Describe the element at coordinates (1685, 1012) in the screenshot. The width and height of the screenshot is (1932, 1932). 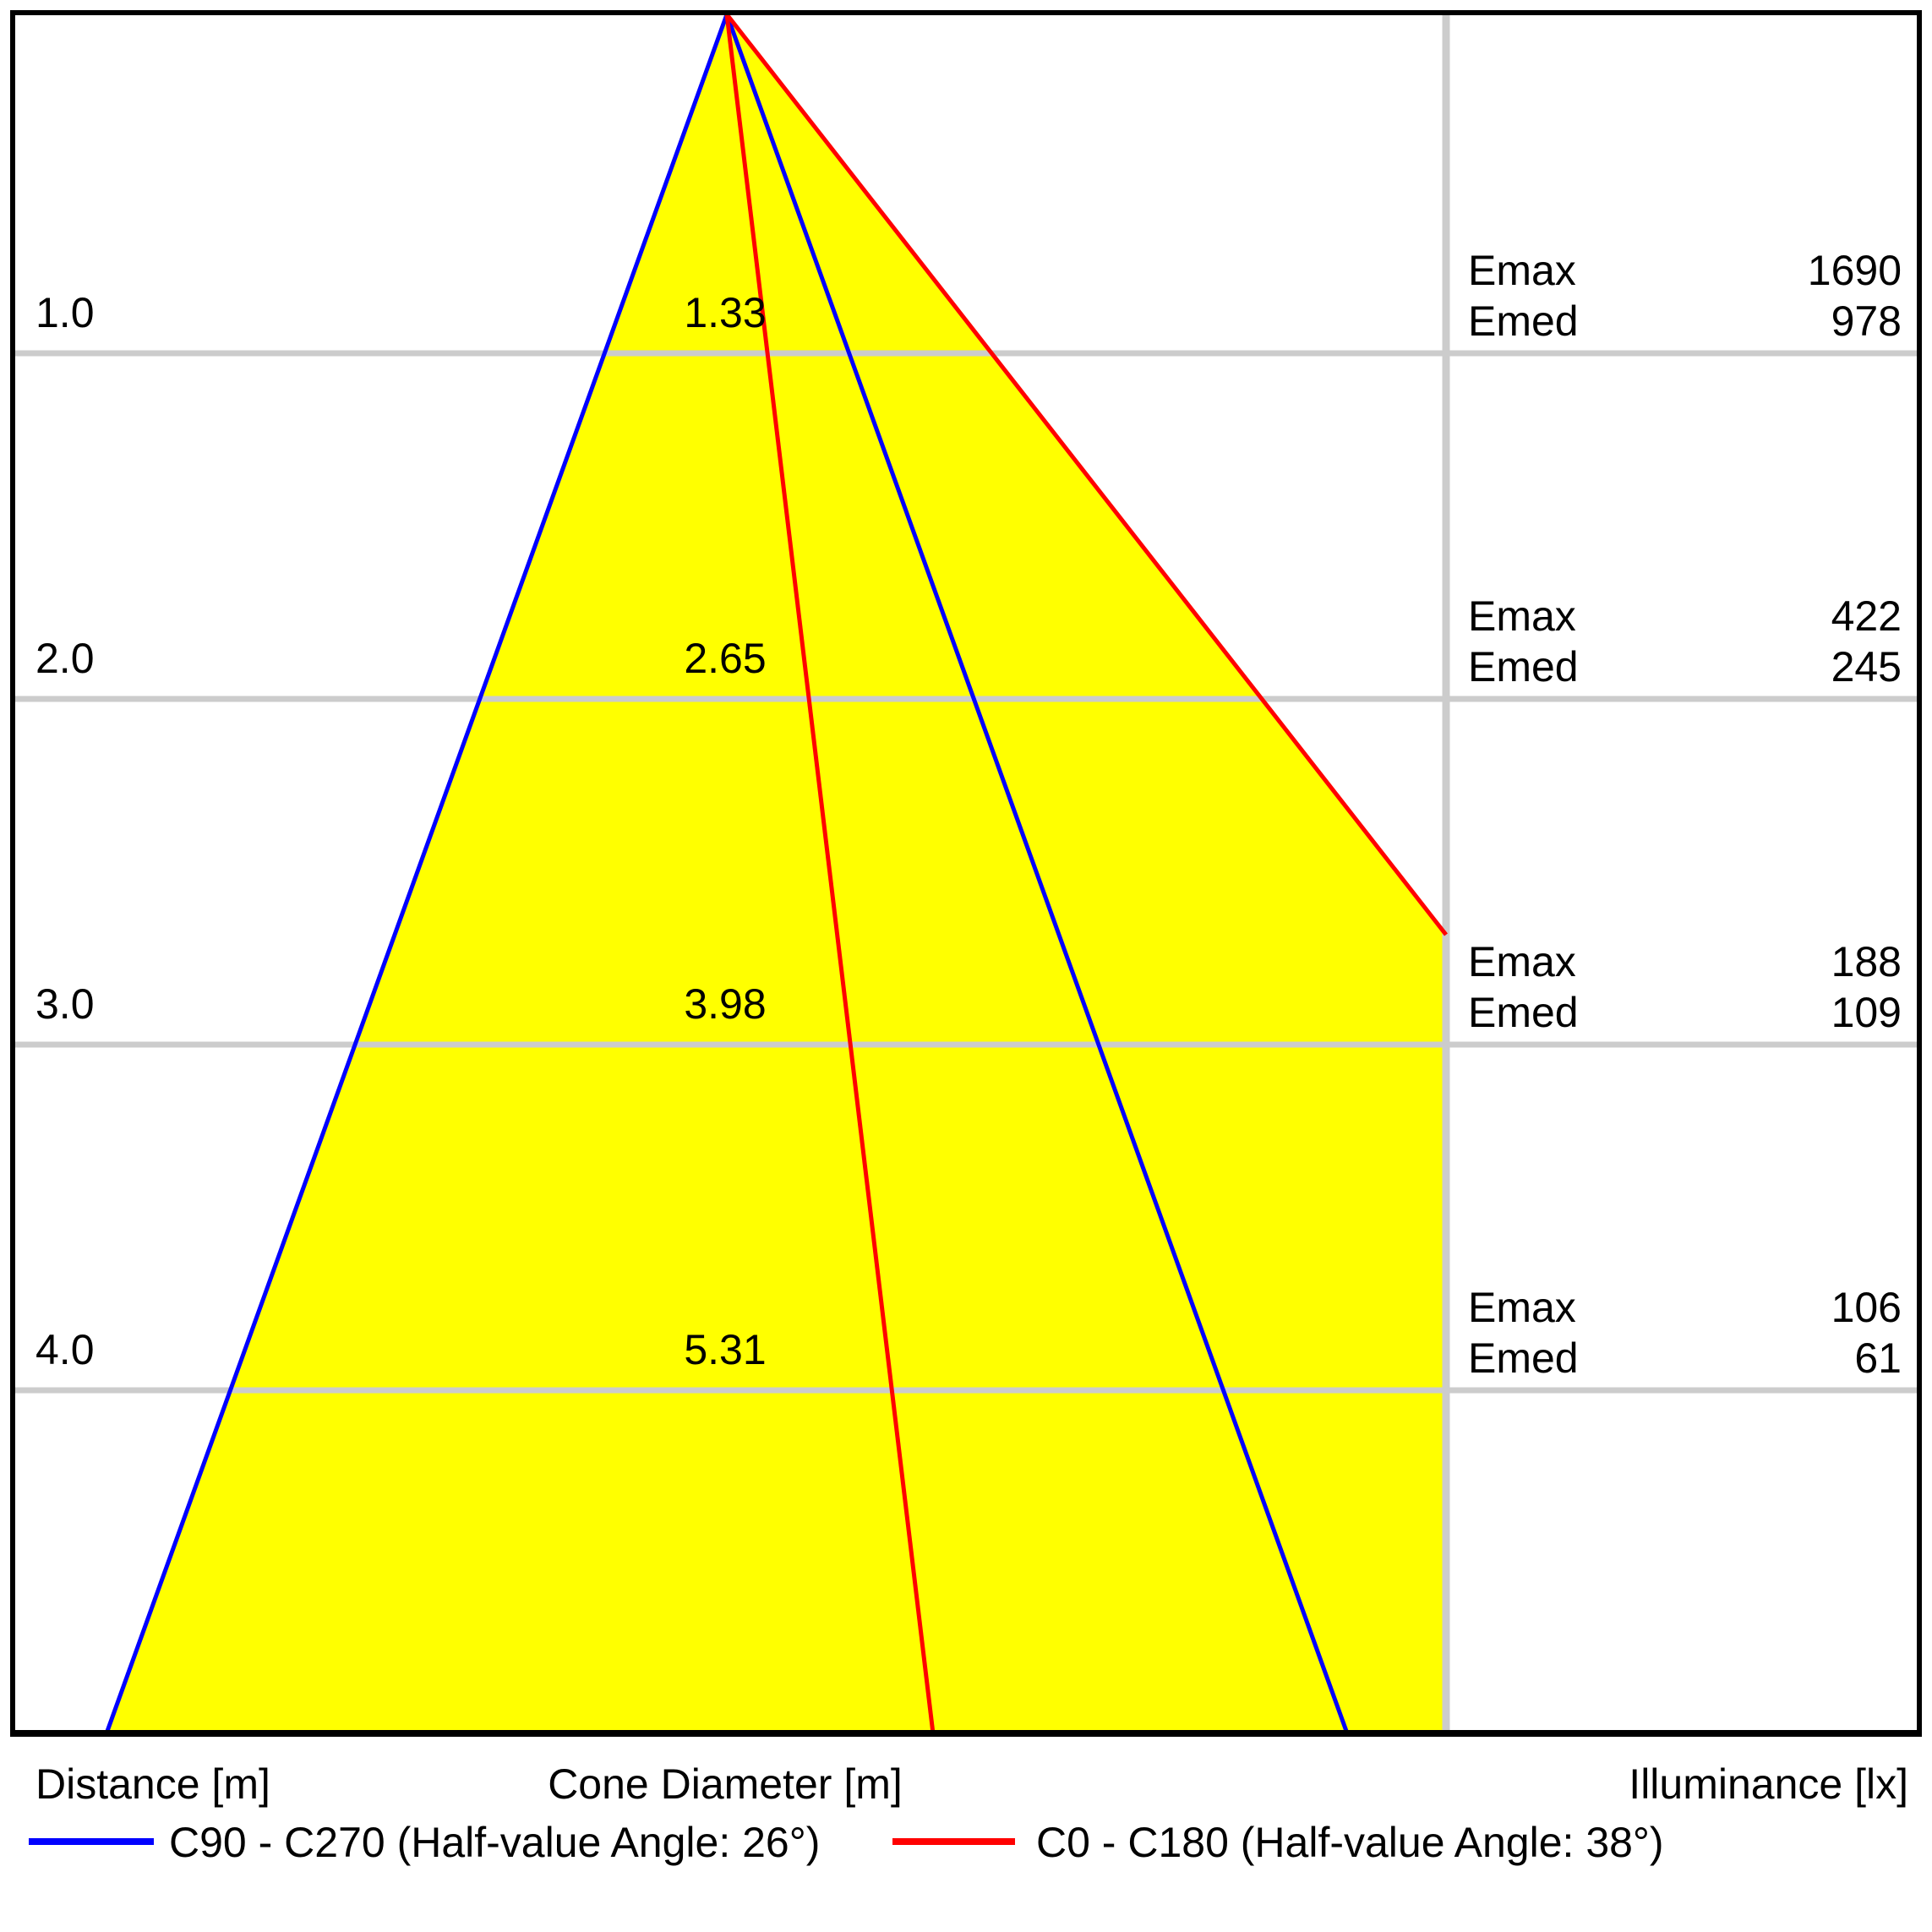
I see `emed-row-3m: Emed 109` at that location.